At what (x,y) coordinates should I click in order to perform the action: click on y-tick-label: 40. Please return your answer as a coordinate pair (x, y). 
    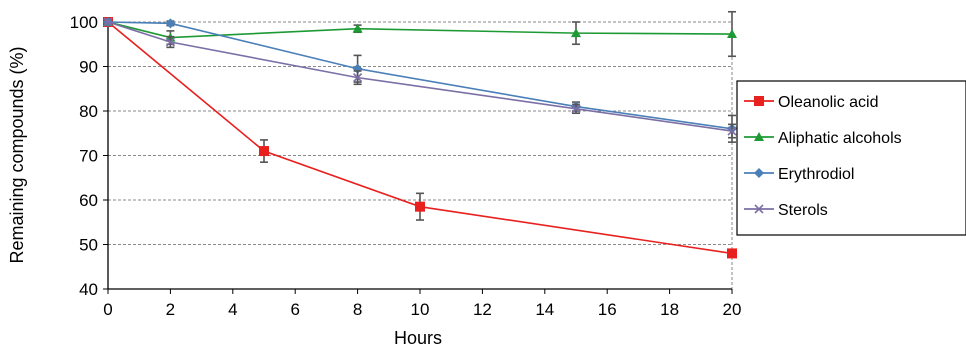
    Looking at the image, I should click on (88, 289).